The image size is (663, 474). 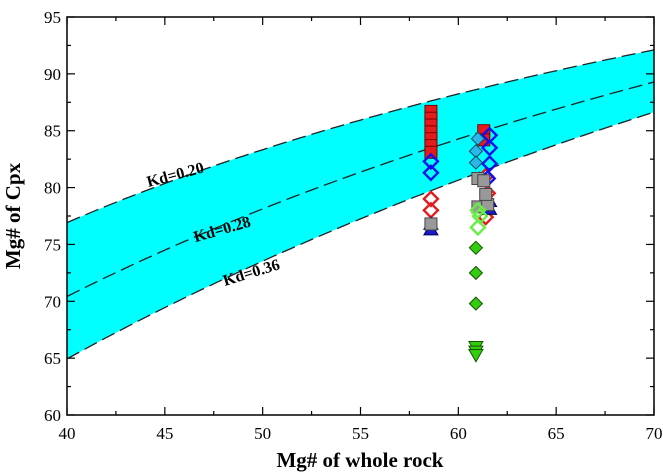 I want to click on x-tick-label-3: 55, so click(x=360, y=433).